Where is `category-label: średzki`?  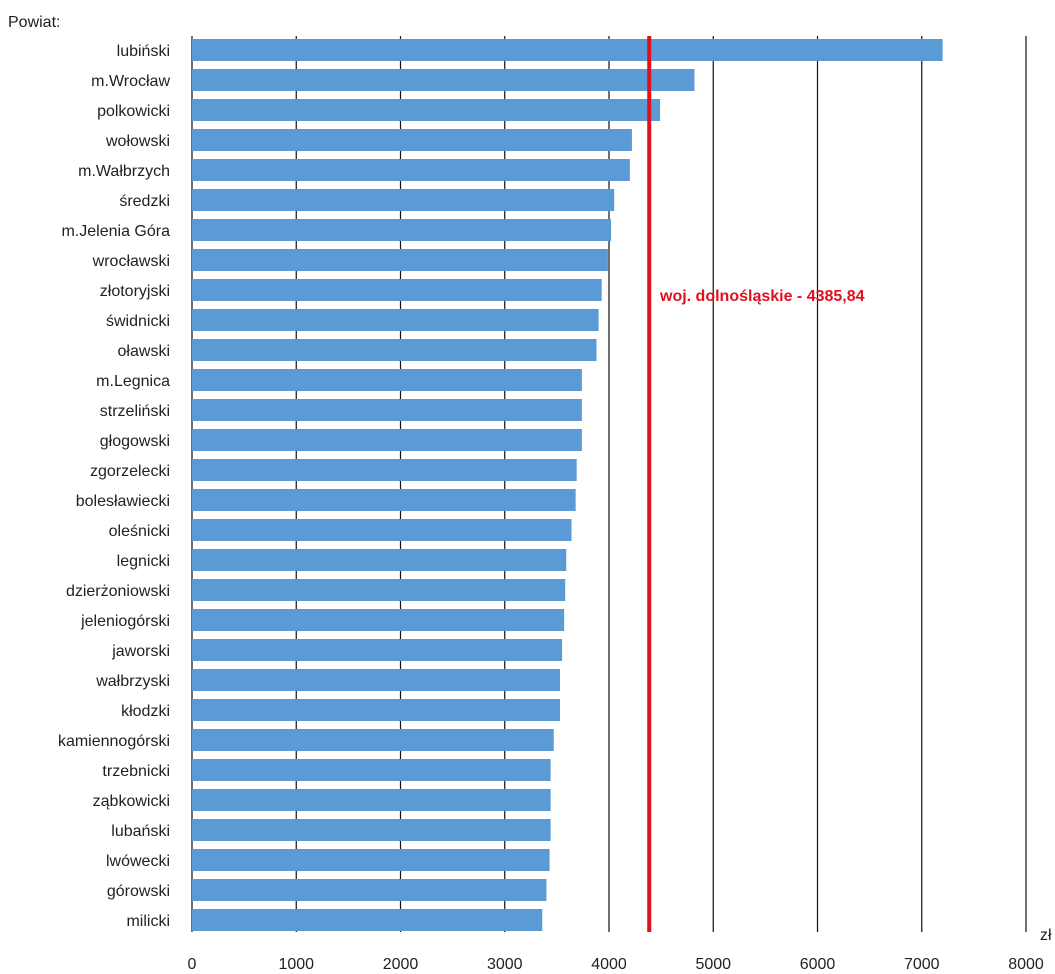
category-label: średzki is located at coordinates (144, 201).